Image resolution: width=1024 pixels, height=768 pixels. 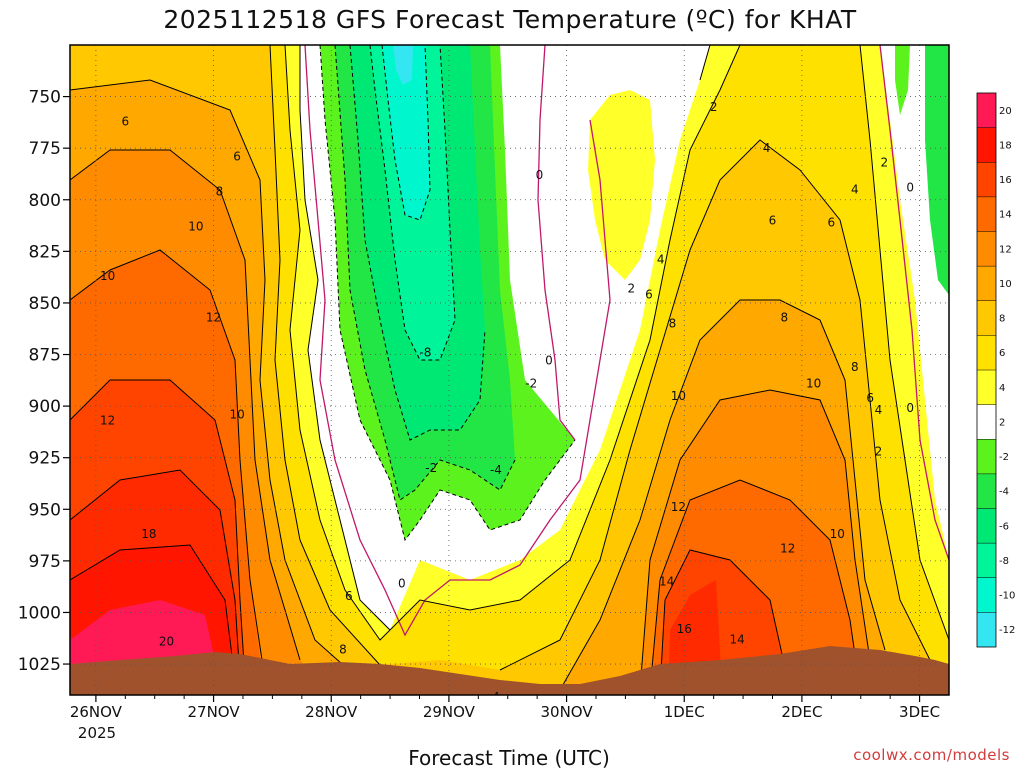 I want to click on contour-label: 18, so click(x=148, y=534).